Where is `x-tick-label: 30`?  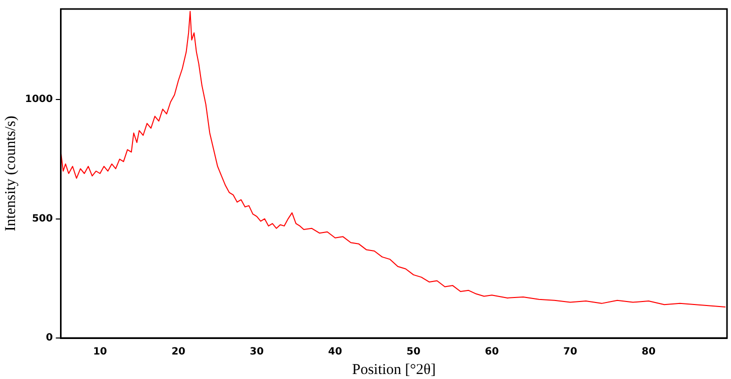 x-tick-label: 30 is located at coordinates (257, 352).